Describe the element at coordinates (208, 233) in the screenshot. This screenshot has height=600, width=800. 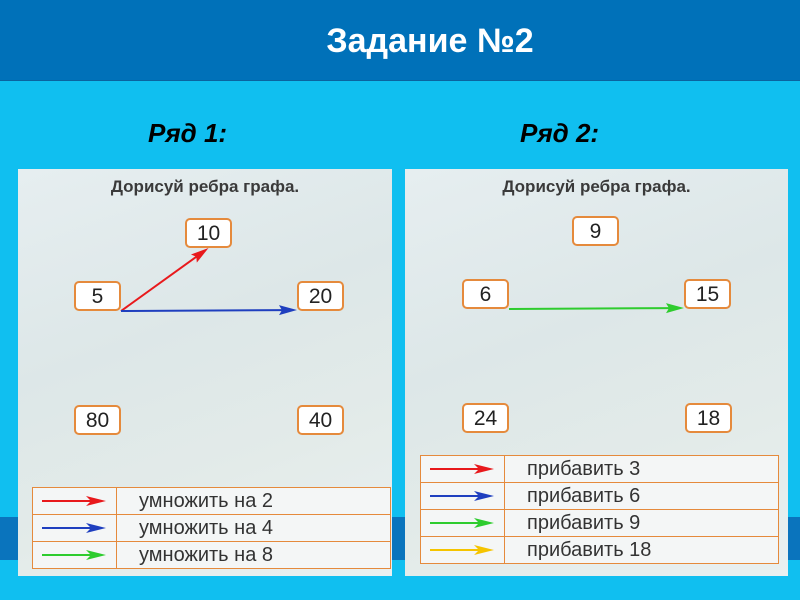
I see `graph-node: 10` at that location.